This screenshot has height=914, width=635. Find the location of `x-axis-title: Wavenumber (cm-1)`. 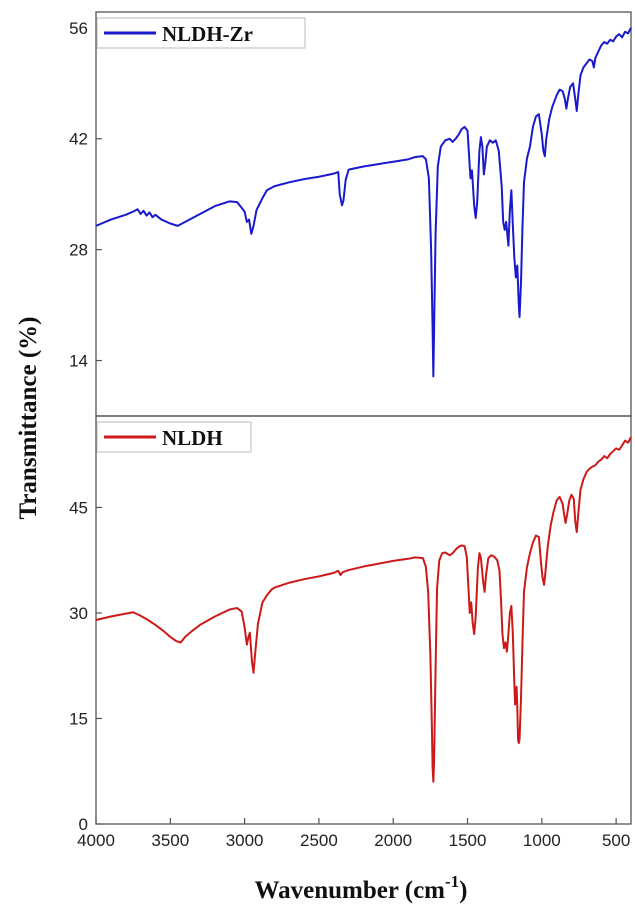

x-axis-title: Wavenumber (cm-1) is located at coordinates (361, 888).